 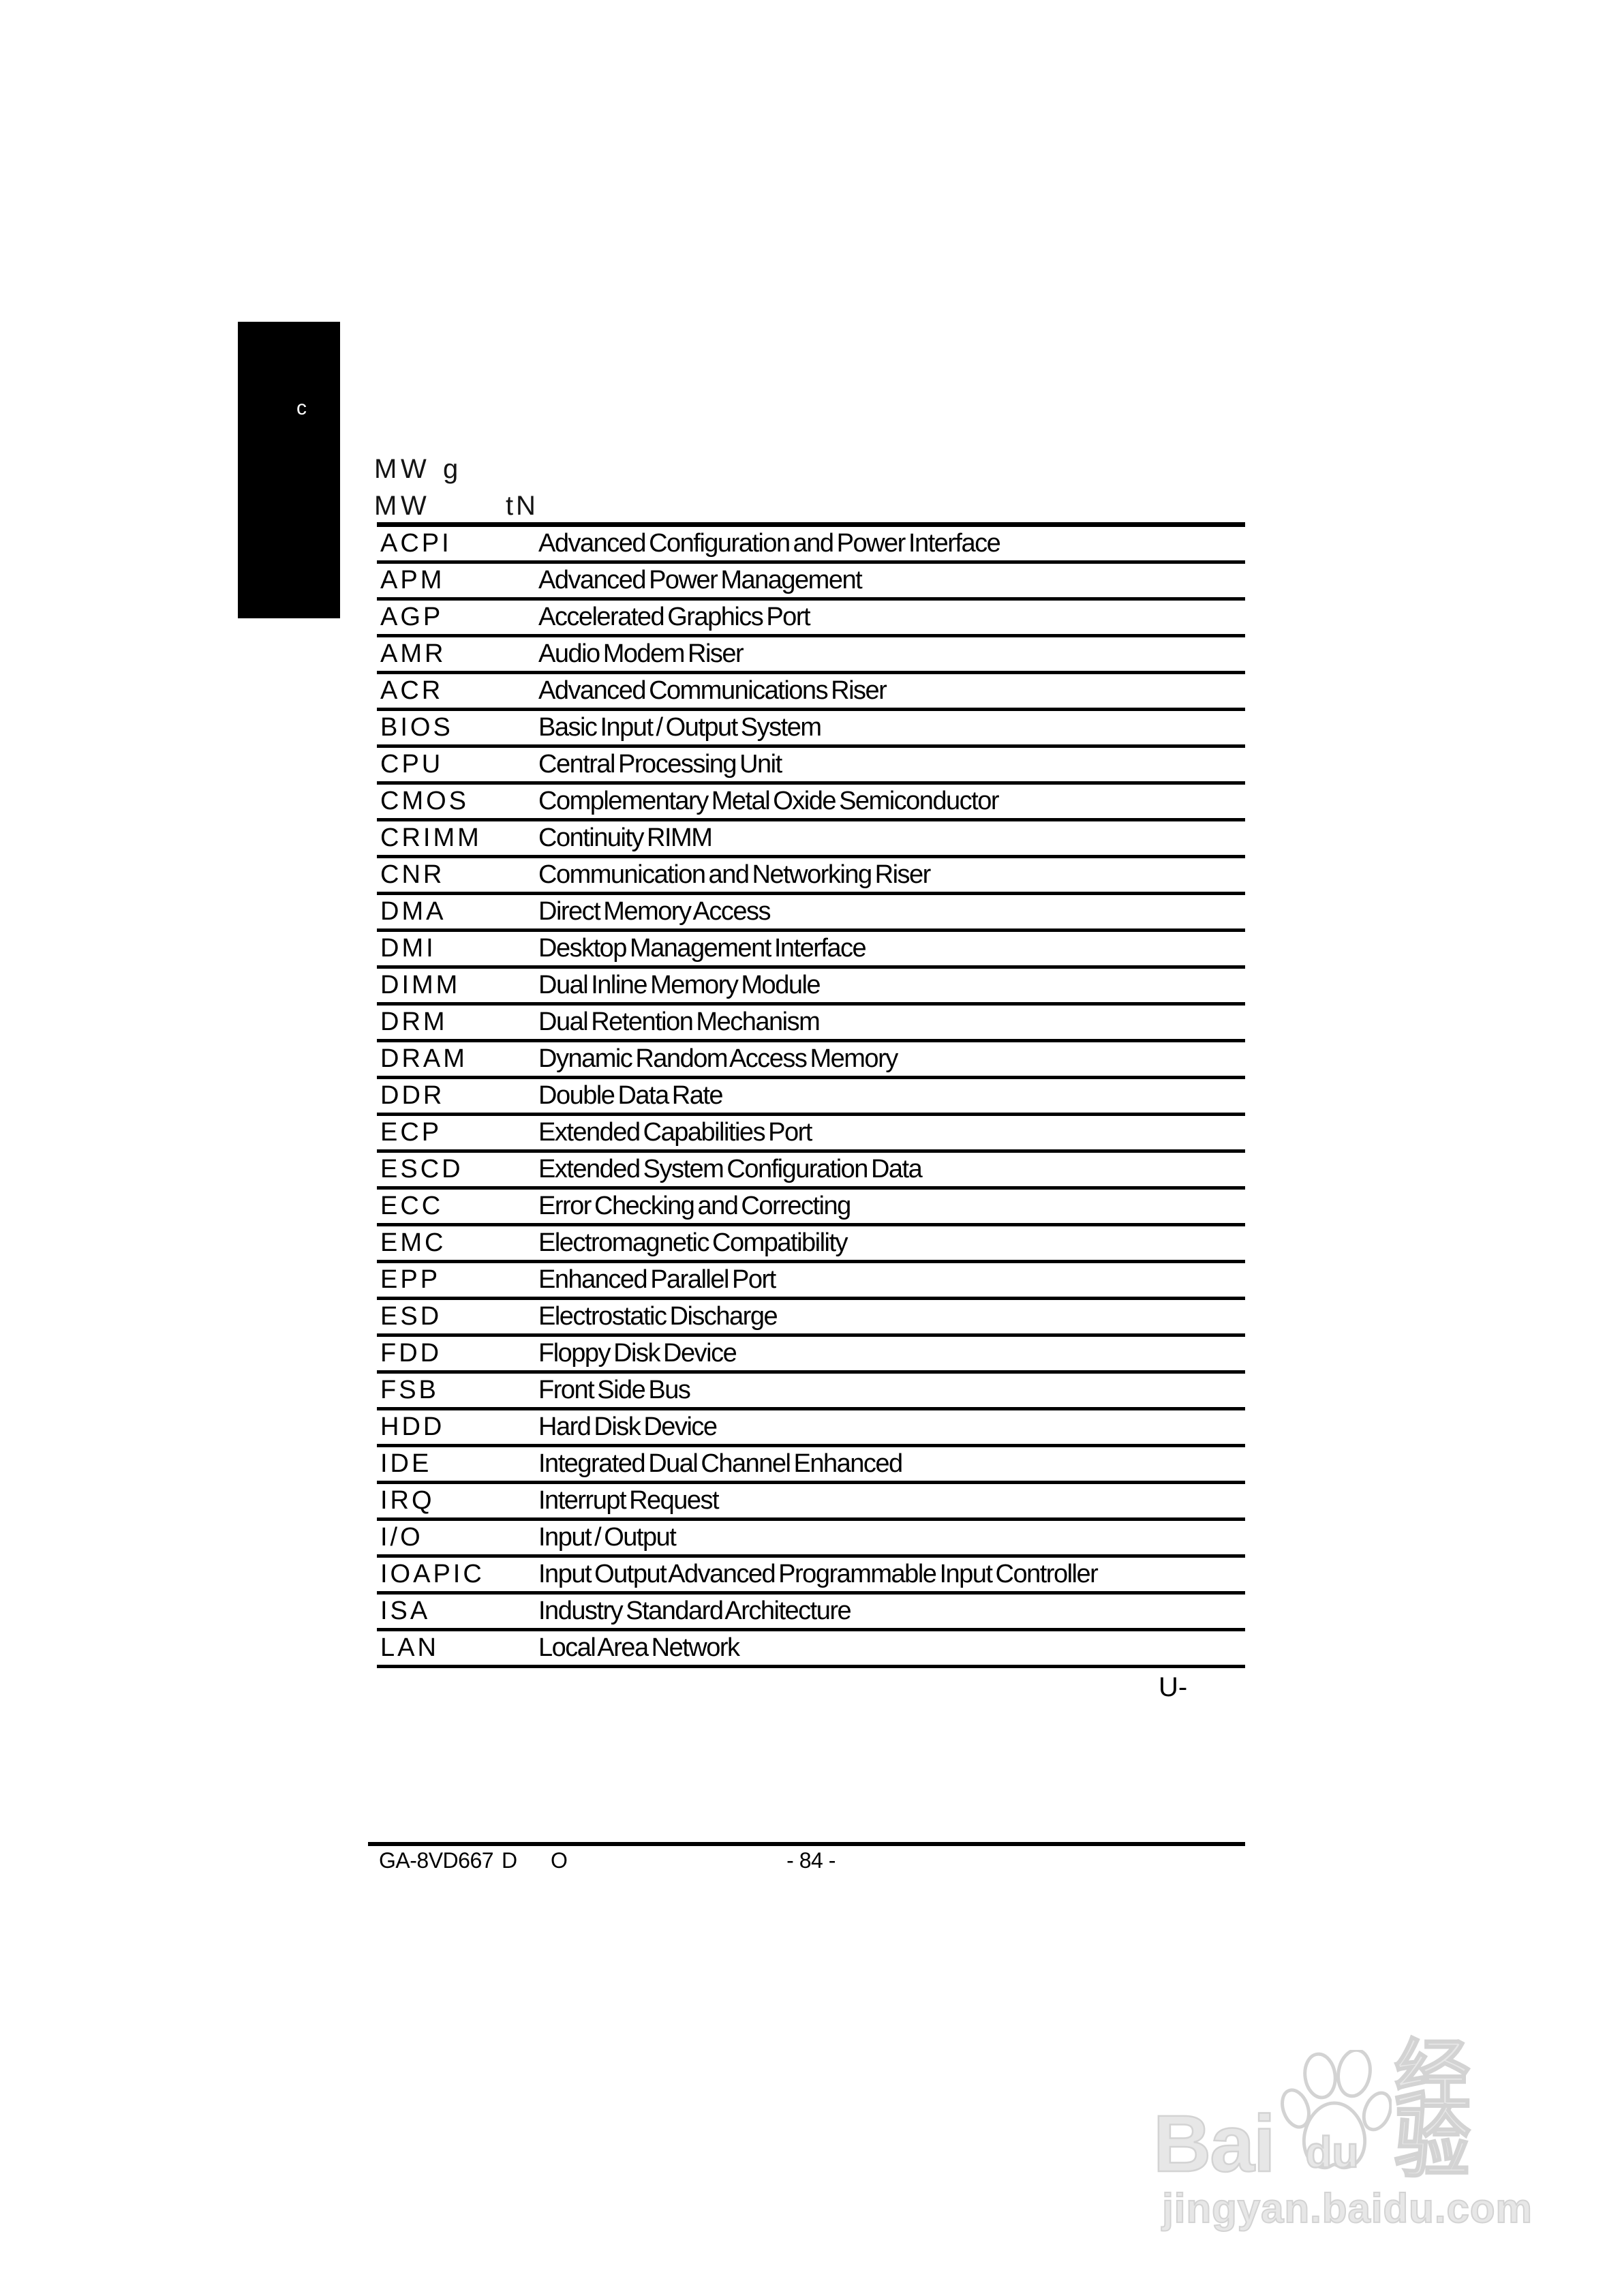 I want to click on table-row: DRM Dual Retention Mechanism, so click(x=811, y=1024).